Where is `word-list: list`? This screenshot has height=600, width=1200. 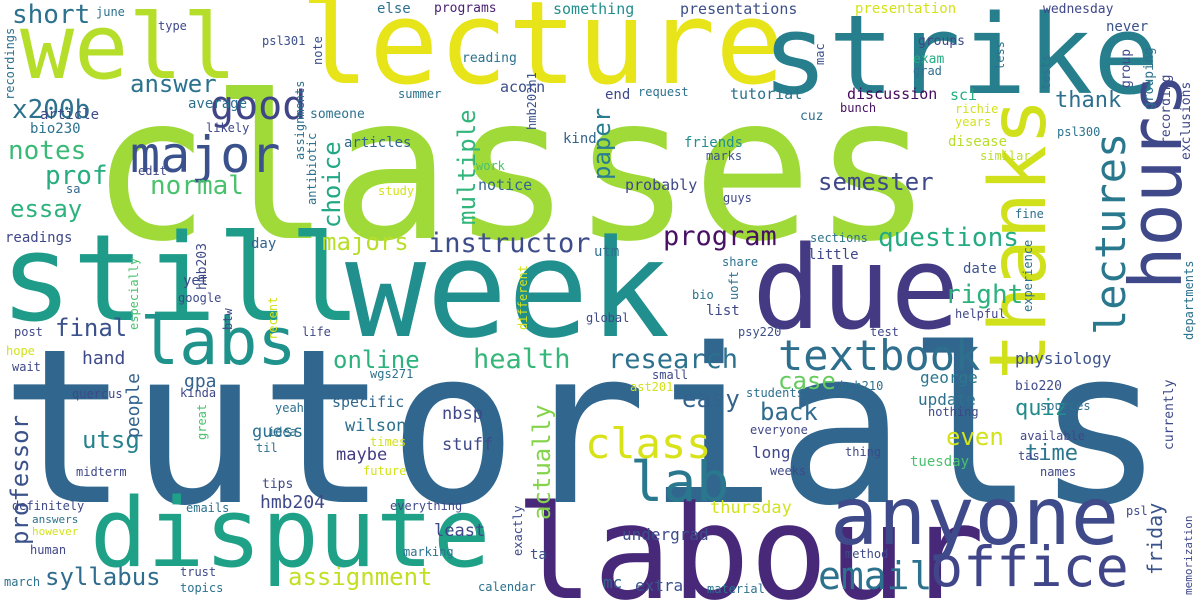
word-list: list is located at coordinates (723, 311).